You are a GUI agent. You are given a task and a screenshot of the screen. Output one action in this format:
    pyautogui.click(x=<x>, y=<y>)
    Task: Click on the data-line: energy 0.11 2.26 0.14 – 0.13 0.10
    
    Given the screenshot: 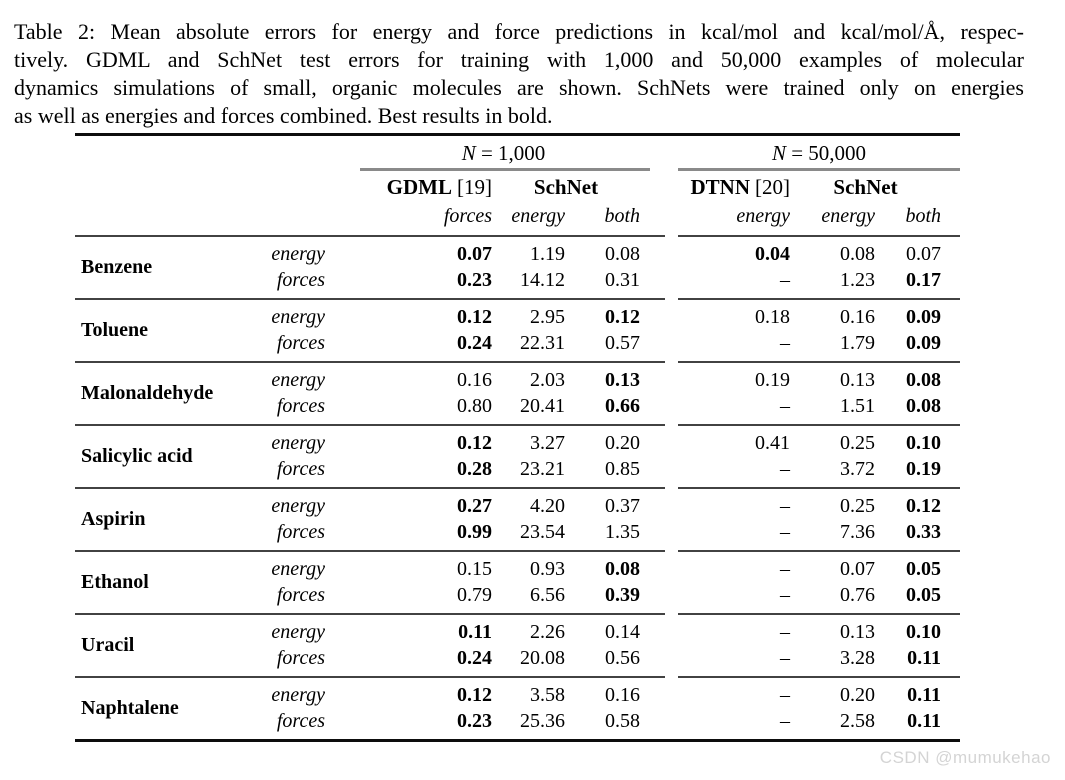 What is the action you would take?
    pyautogui.click(x=610, y=632)
    